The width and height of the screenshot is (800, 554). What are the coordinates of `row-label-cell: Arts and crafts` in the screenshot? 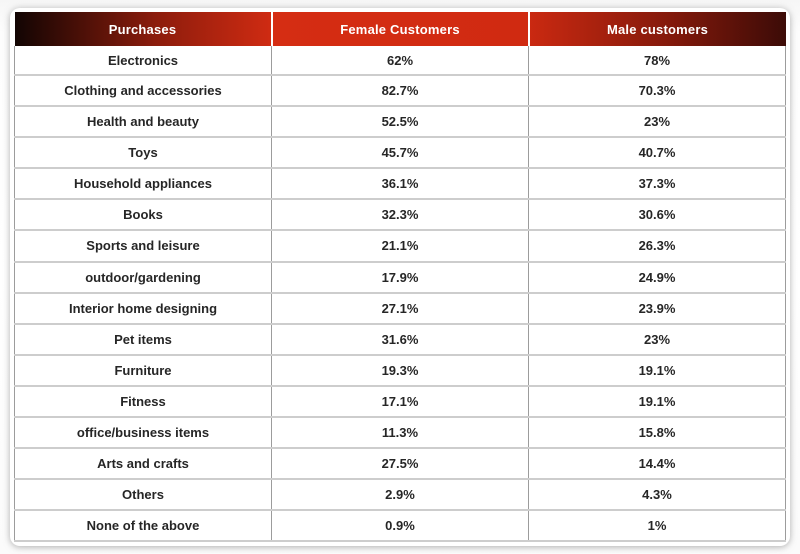 It's located at (143, 463).